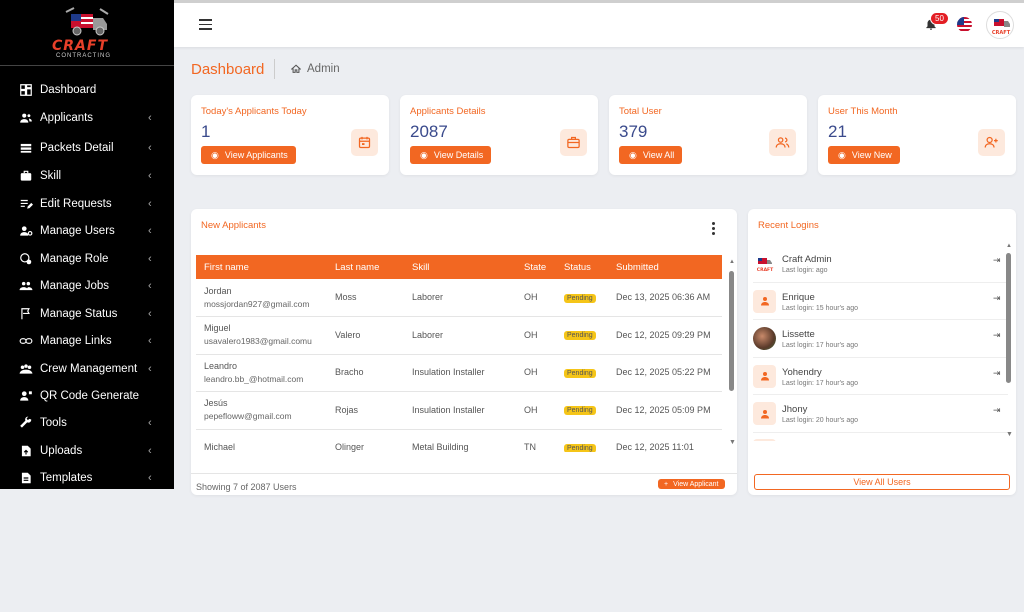 Image resolution: width=1024 pixels, height=612 pixels. I want to click on sidebar-item-crew-management: Crew Management ‹, so click(87, 369).